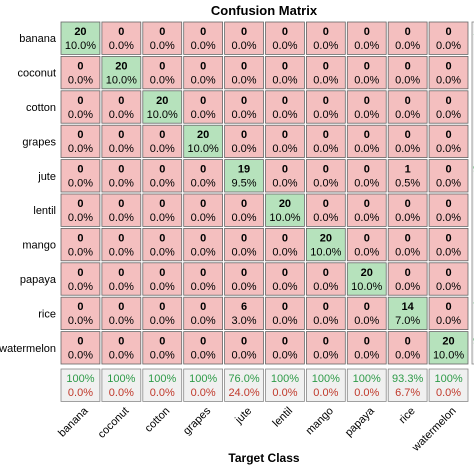 This screenshot has height=474, width=474. What do you see at coordinates (367, 273) in the screenshot?
I see `cell-count: 20` at bounding box center [367, 273].